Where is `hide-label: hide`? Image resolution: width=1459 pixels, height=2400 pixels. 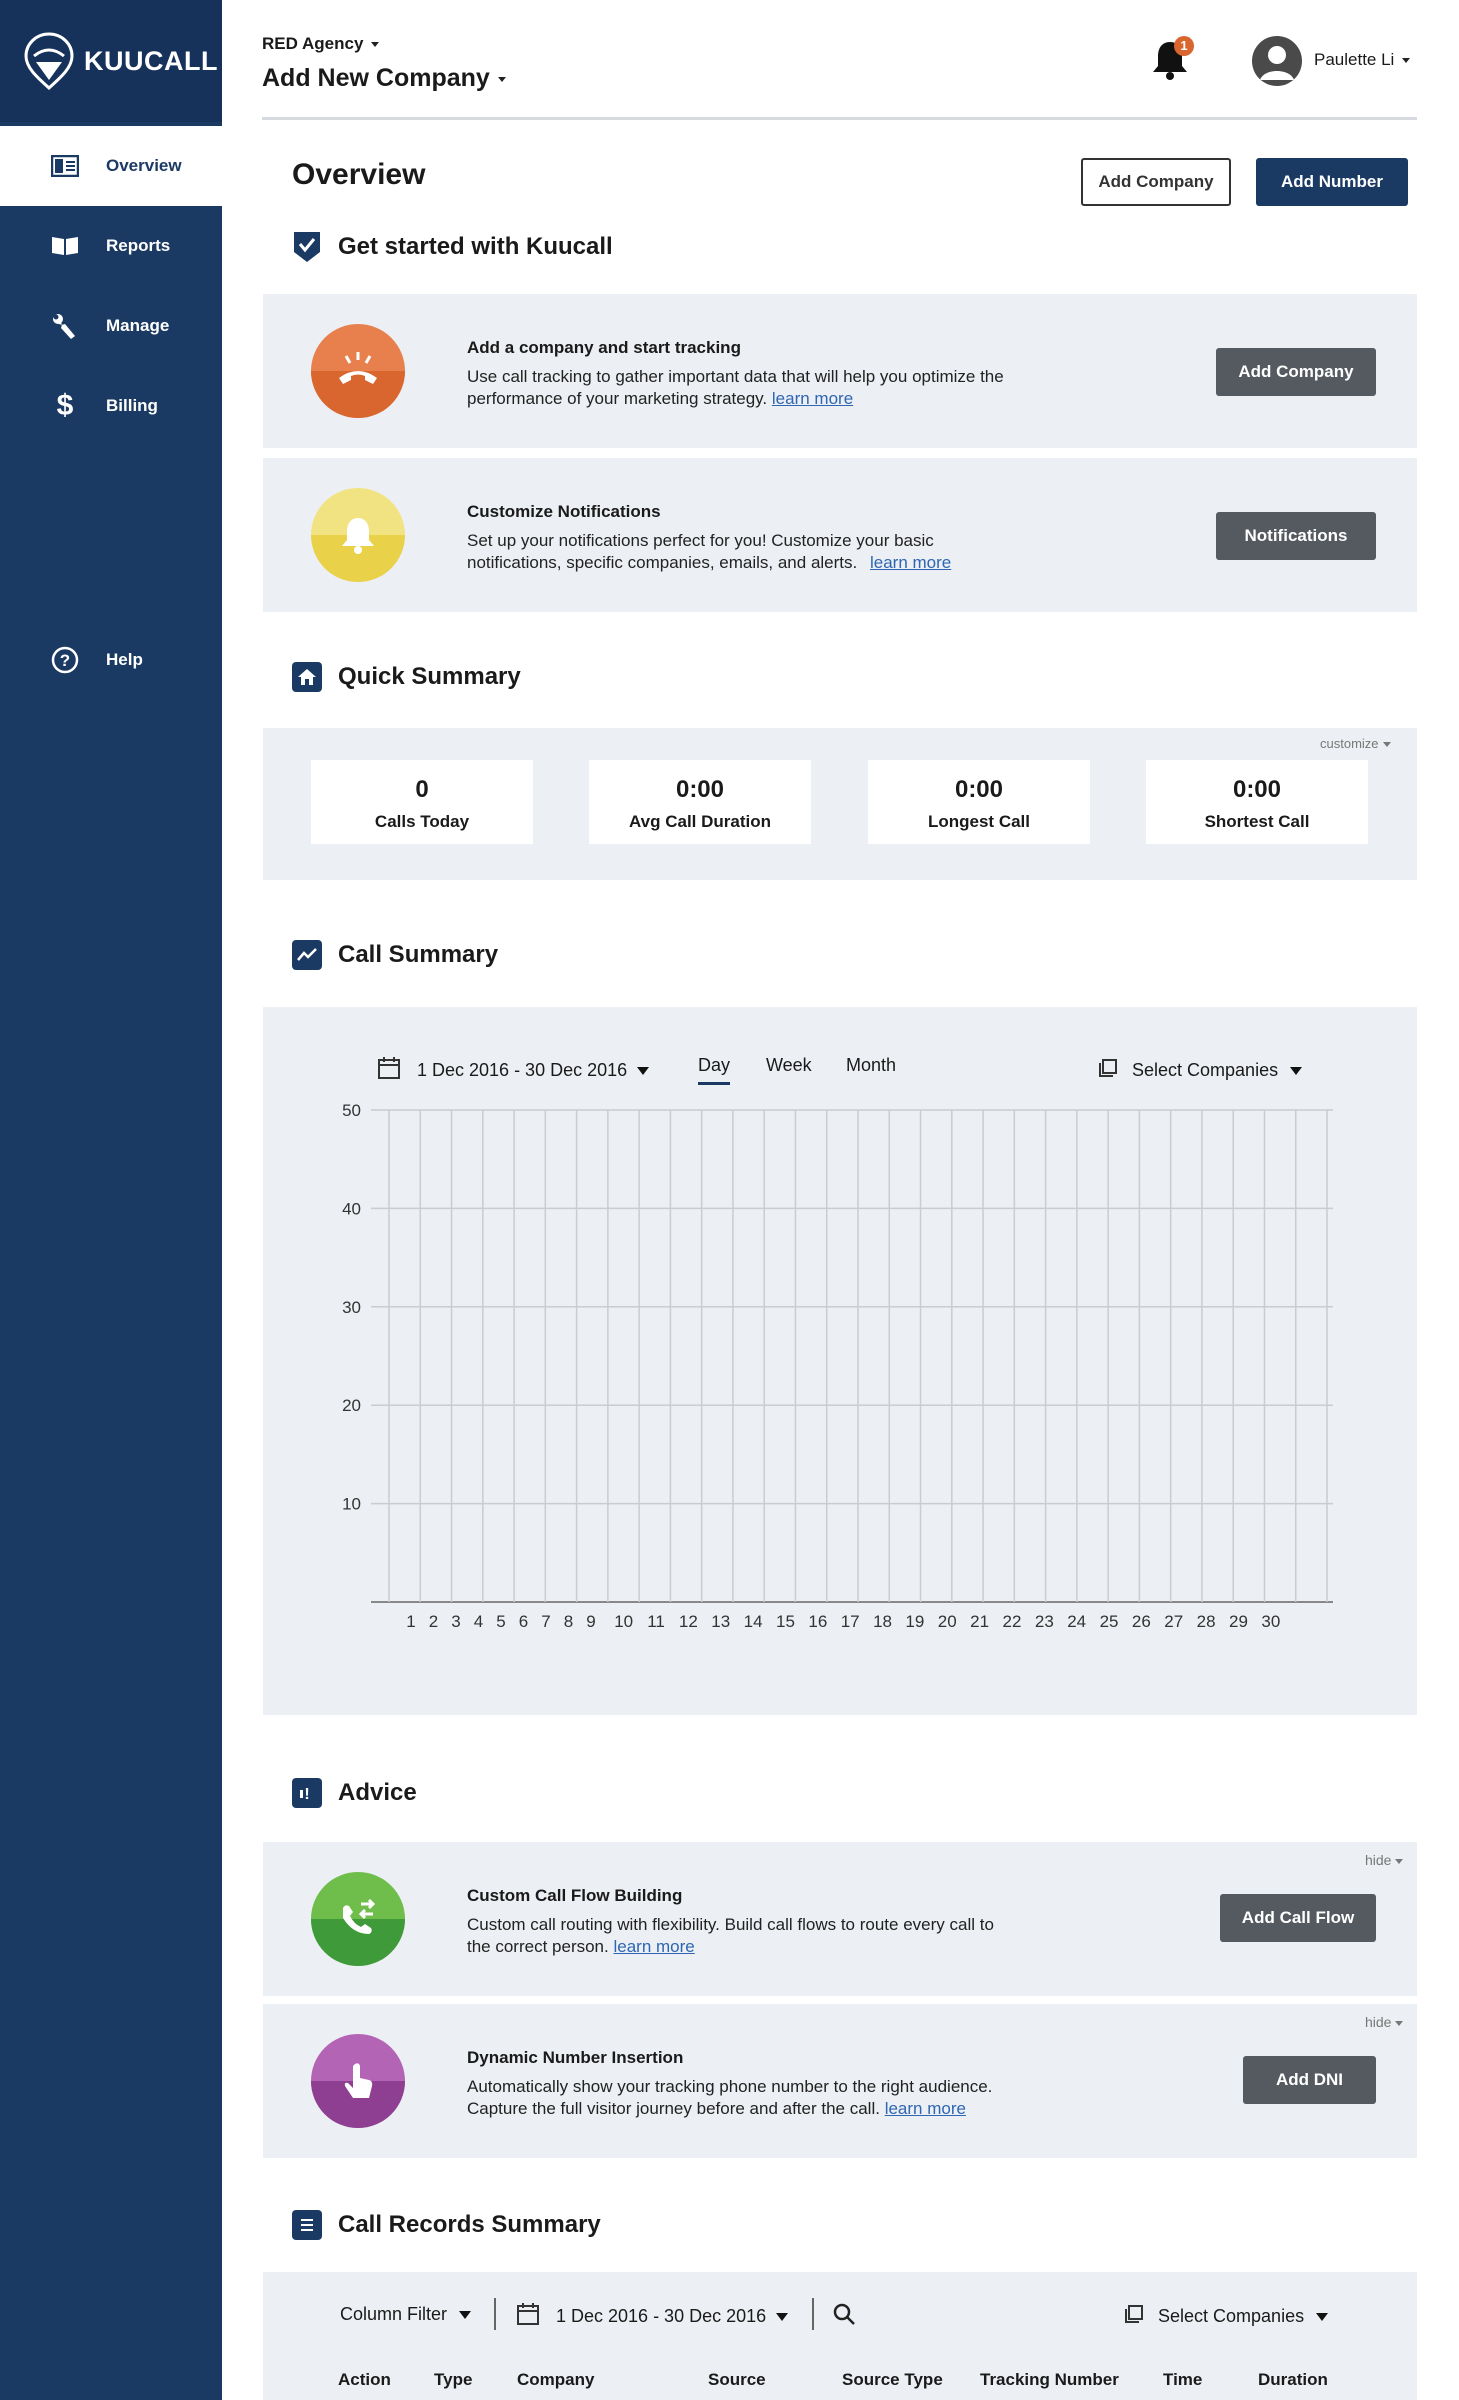
hide-label: hide is located at coordinates (1378, 1860).